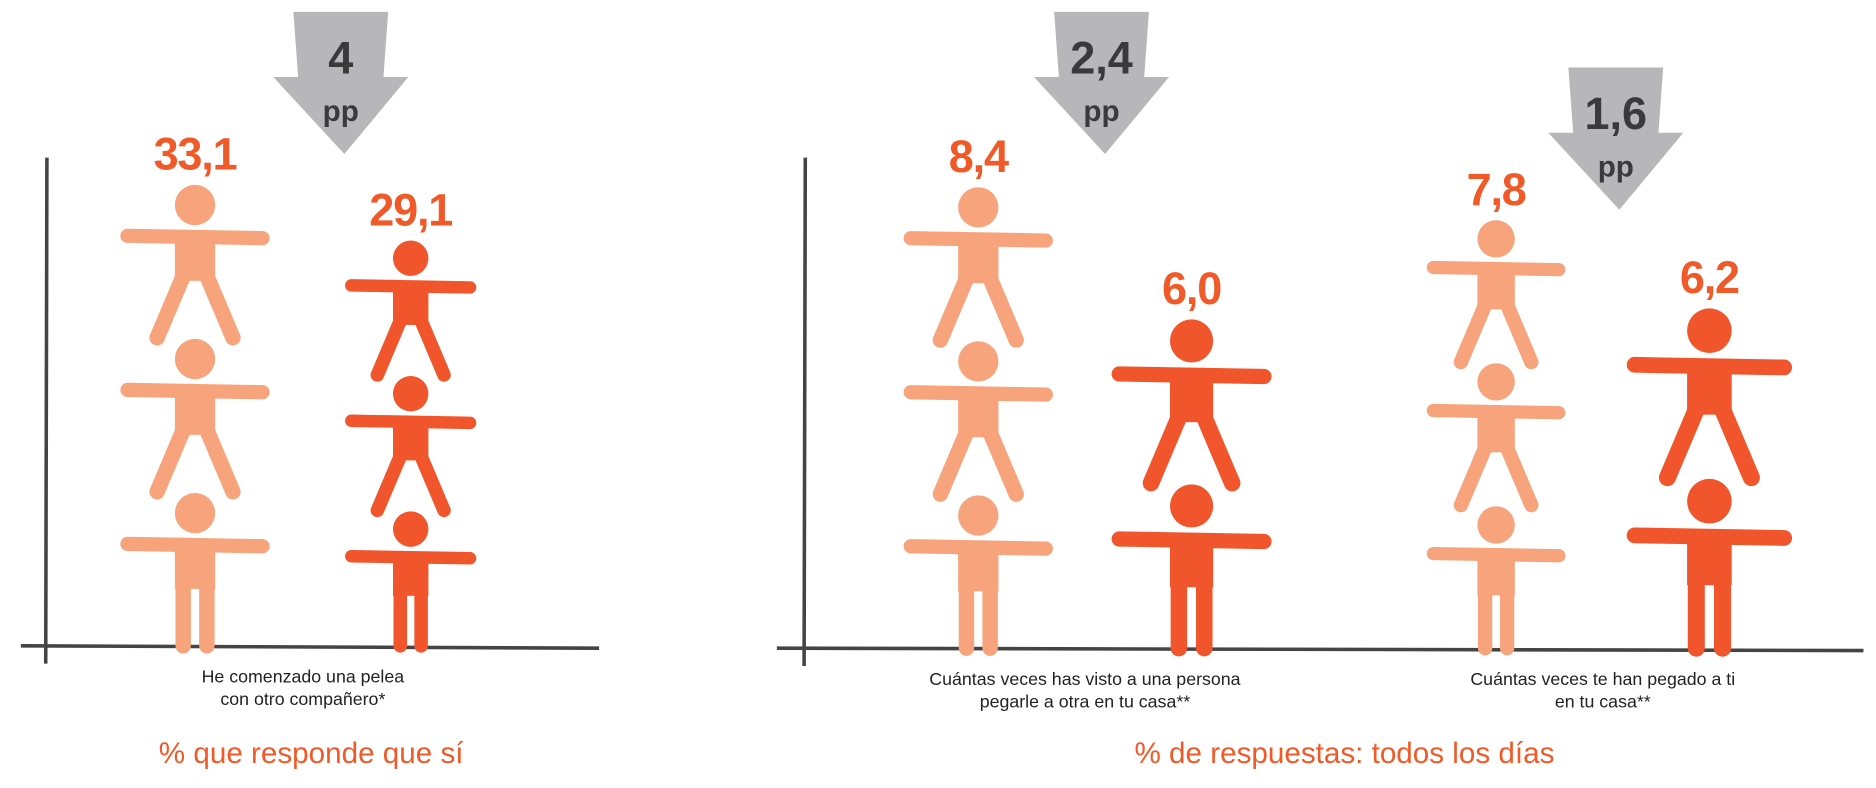 The width and height of the screenshot is (1876, 788). What do you see at coordinates (1101, 57) in the screenshot?
I see `arrow-value: 2,4` at bounding box center [1101, 57].